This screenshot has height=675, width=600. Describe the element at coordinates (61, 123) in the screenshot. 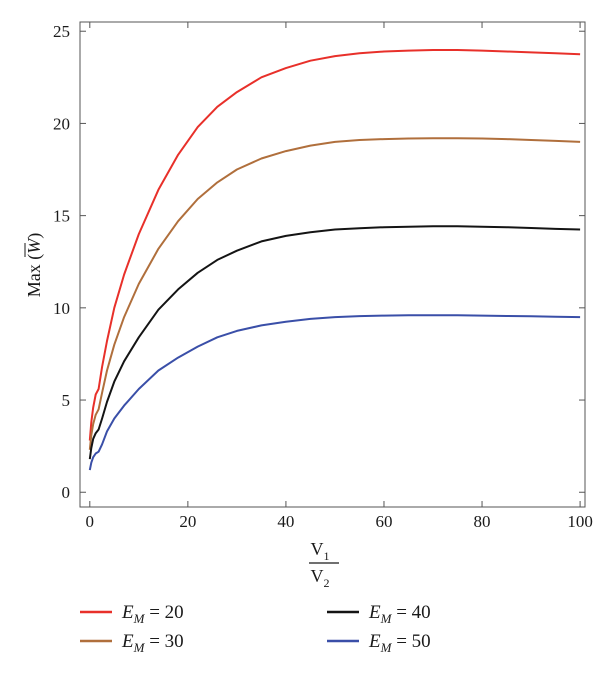

I see `y-tick-label-20: 20` at that location.